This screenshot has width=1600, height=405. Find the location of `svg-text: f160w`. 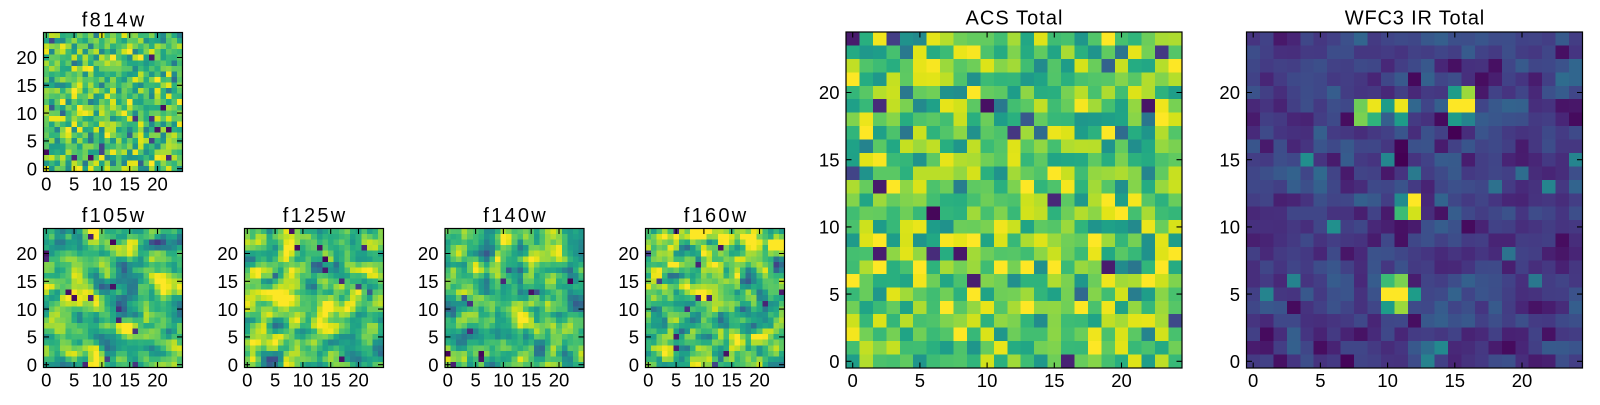

svg-text: f160w is located at coordinates (715, 216).